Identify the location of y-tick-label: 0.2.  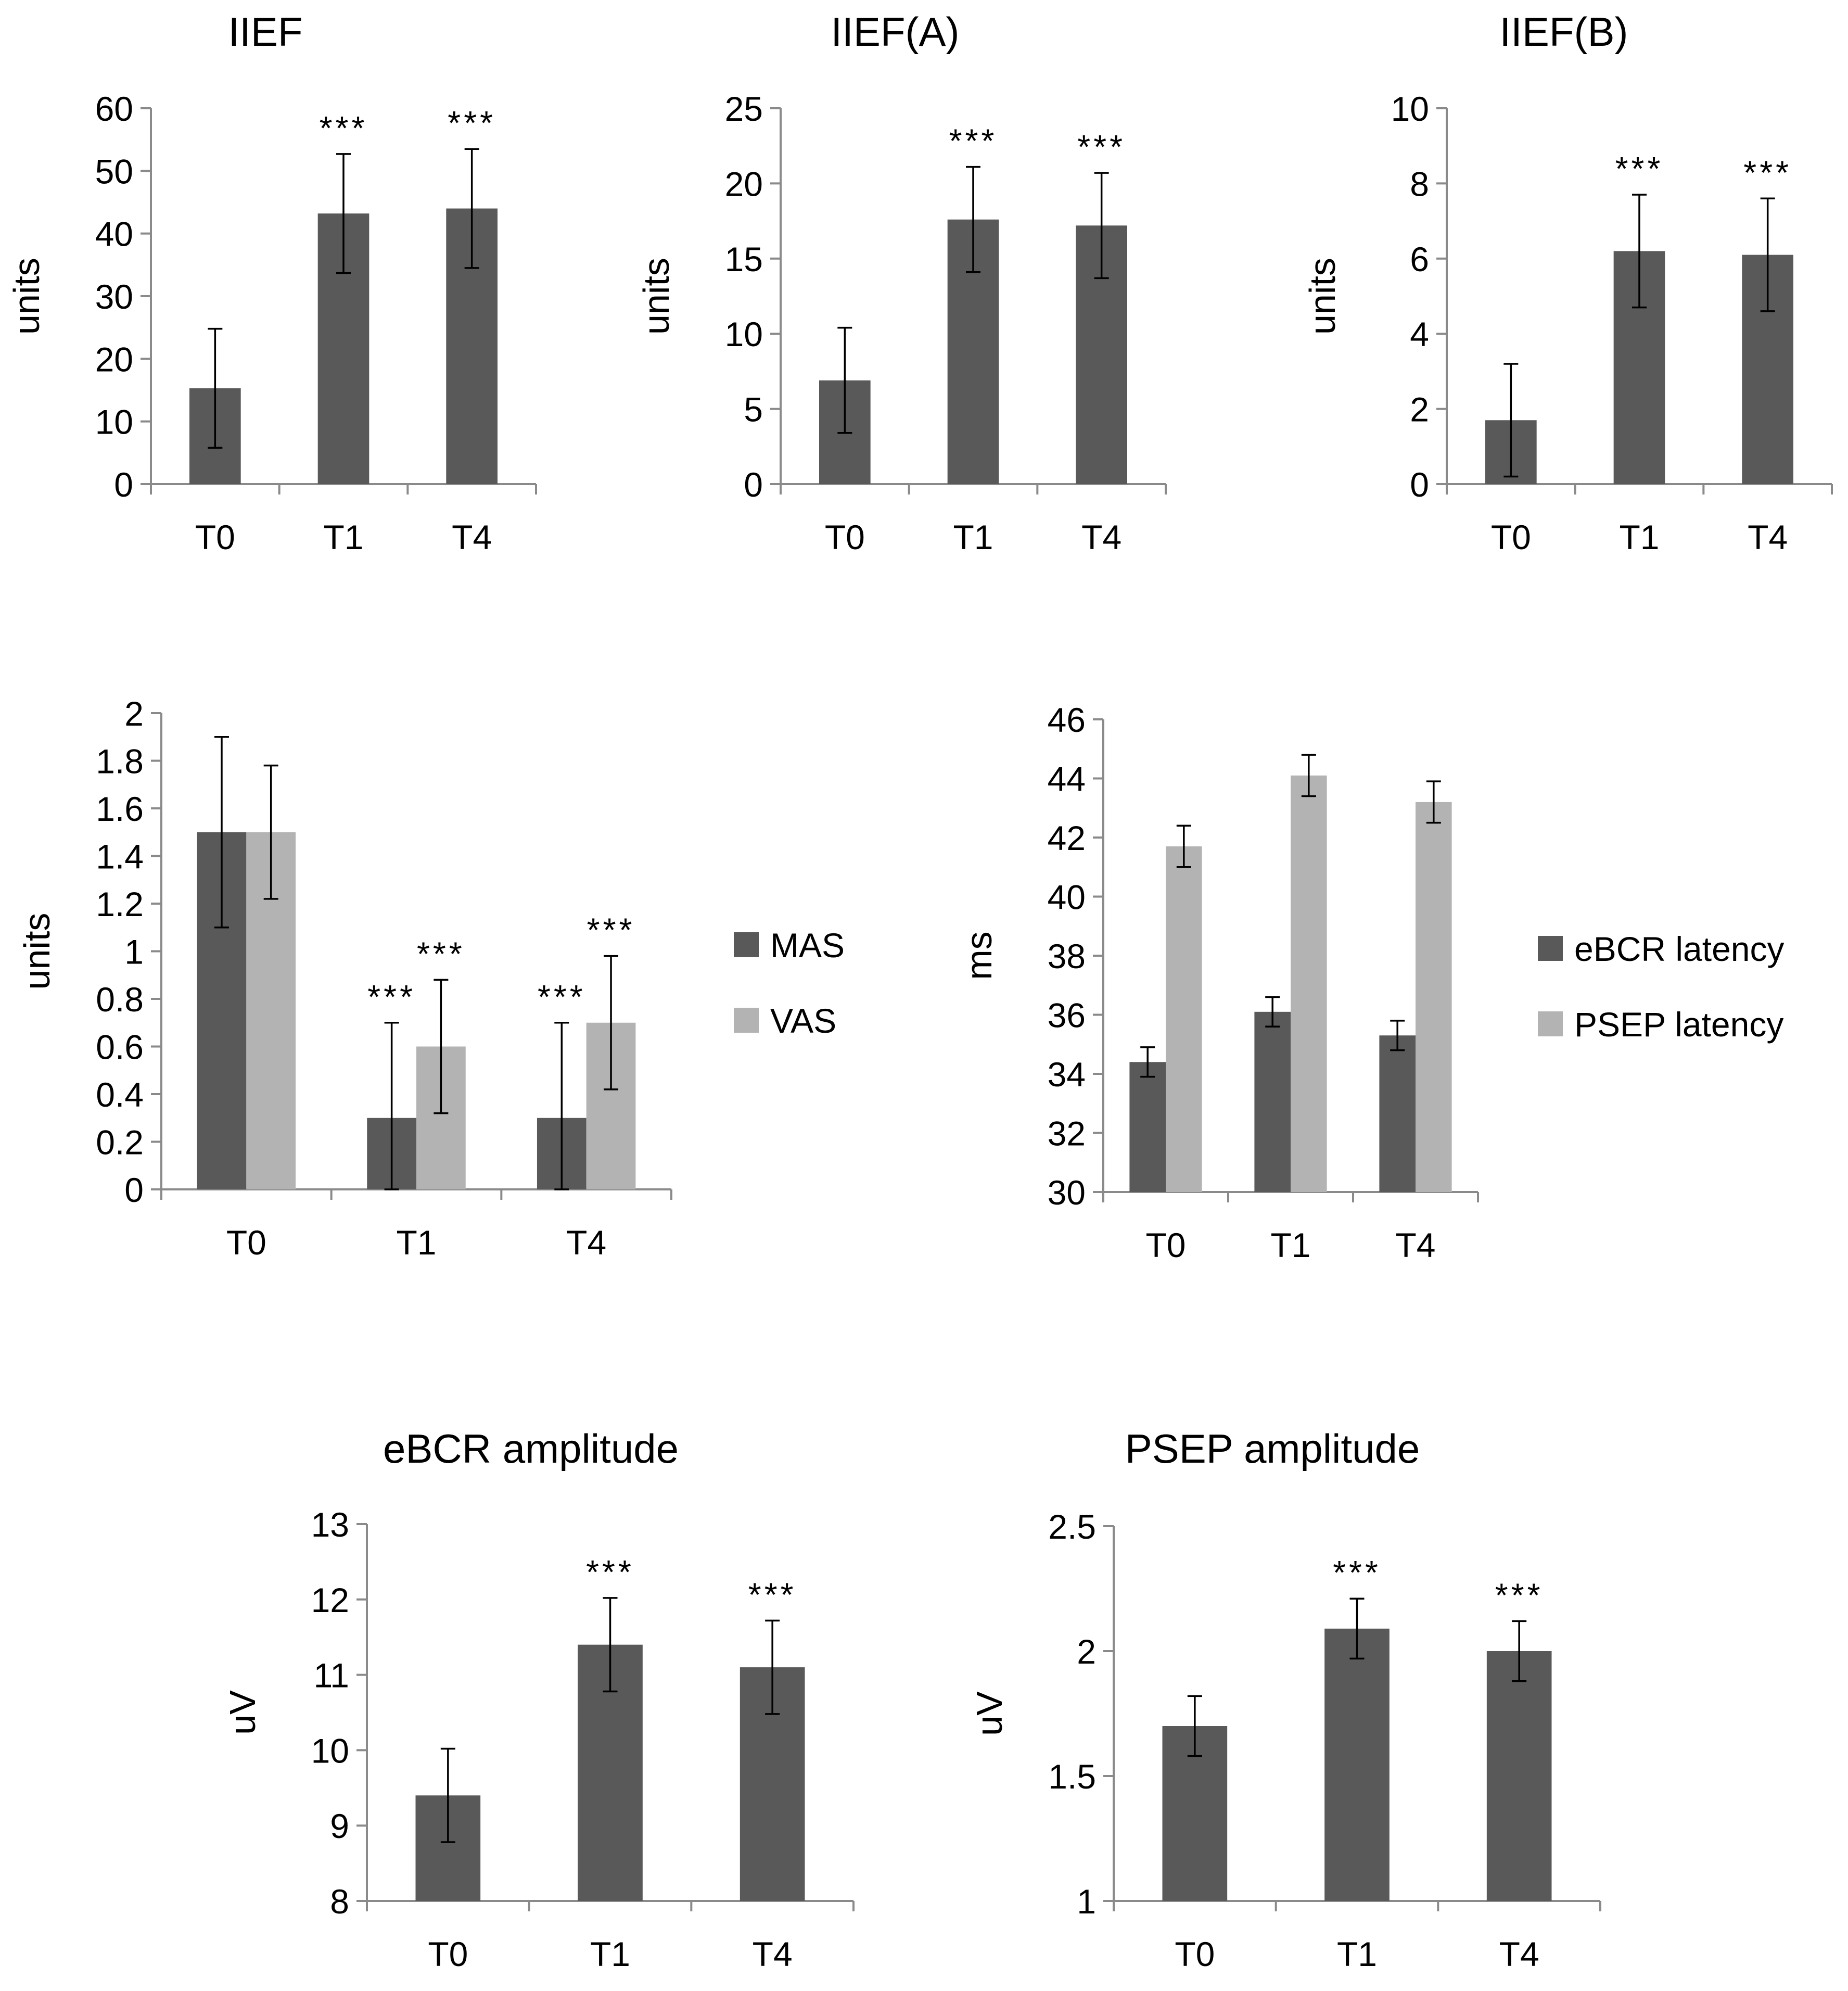
(120, 1142).